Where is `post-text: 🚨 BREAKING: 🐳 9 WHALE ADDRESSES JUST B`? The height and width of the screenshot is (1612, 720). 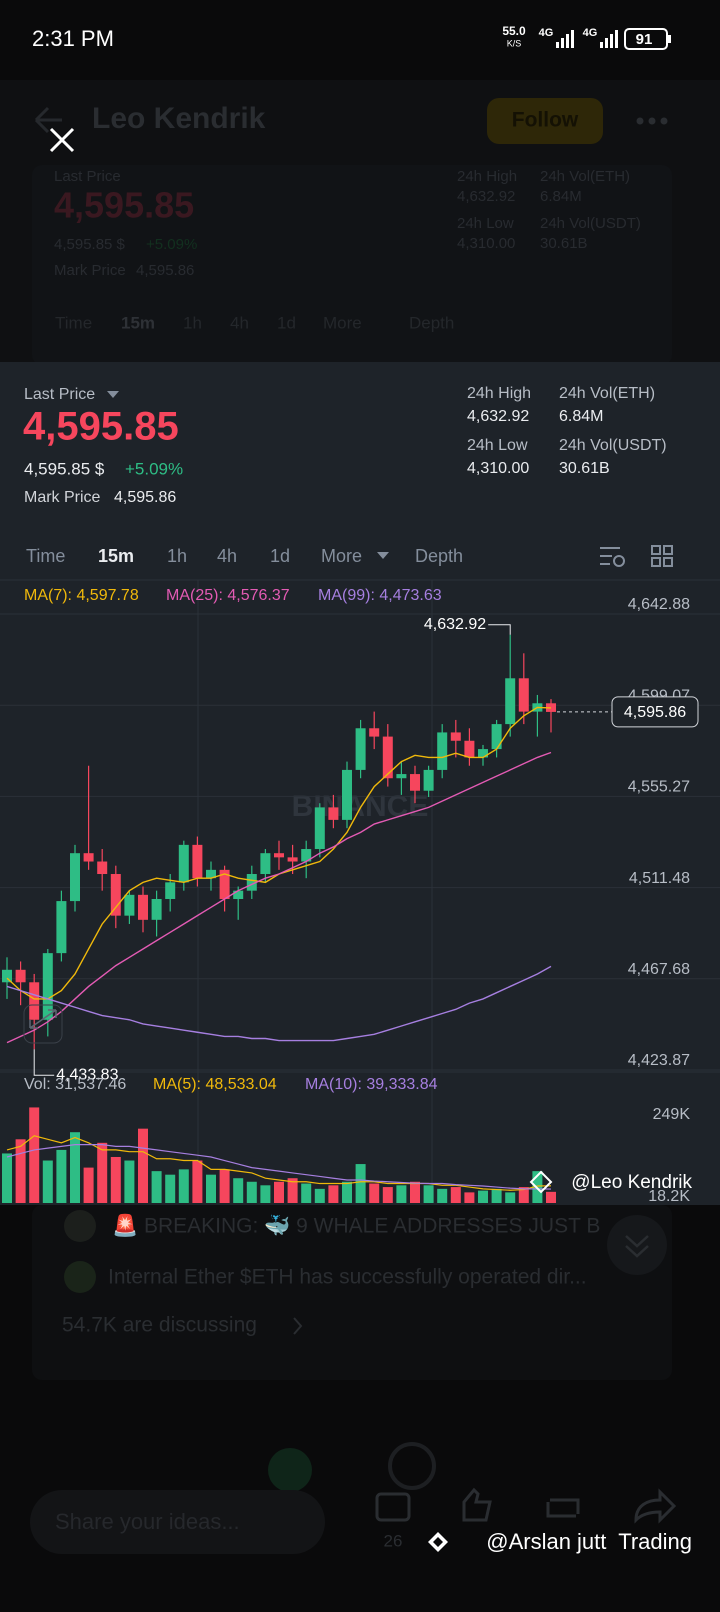
post-text: 🚨 BREAKING: 🐳 9 WHALE ADDRESSES JUST B is located at coordinates (356, 1225).